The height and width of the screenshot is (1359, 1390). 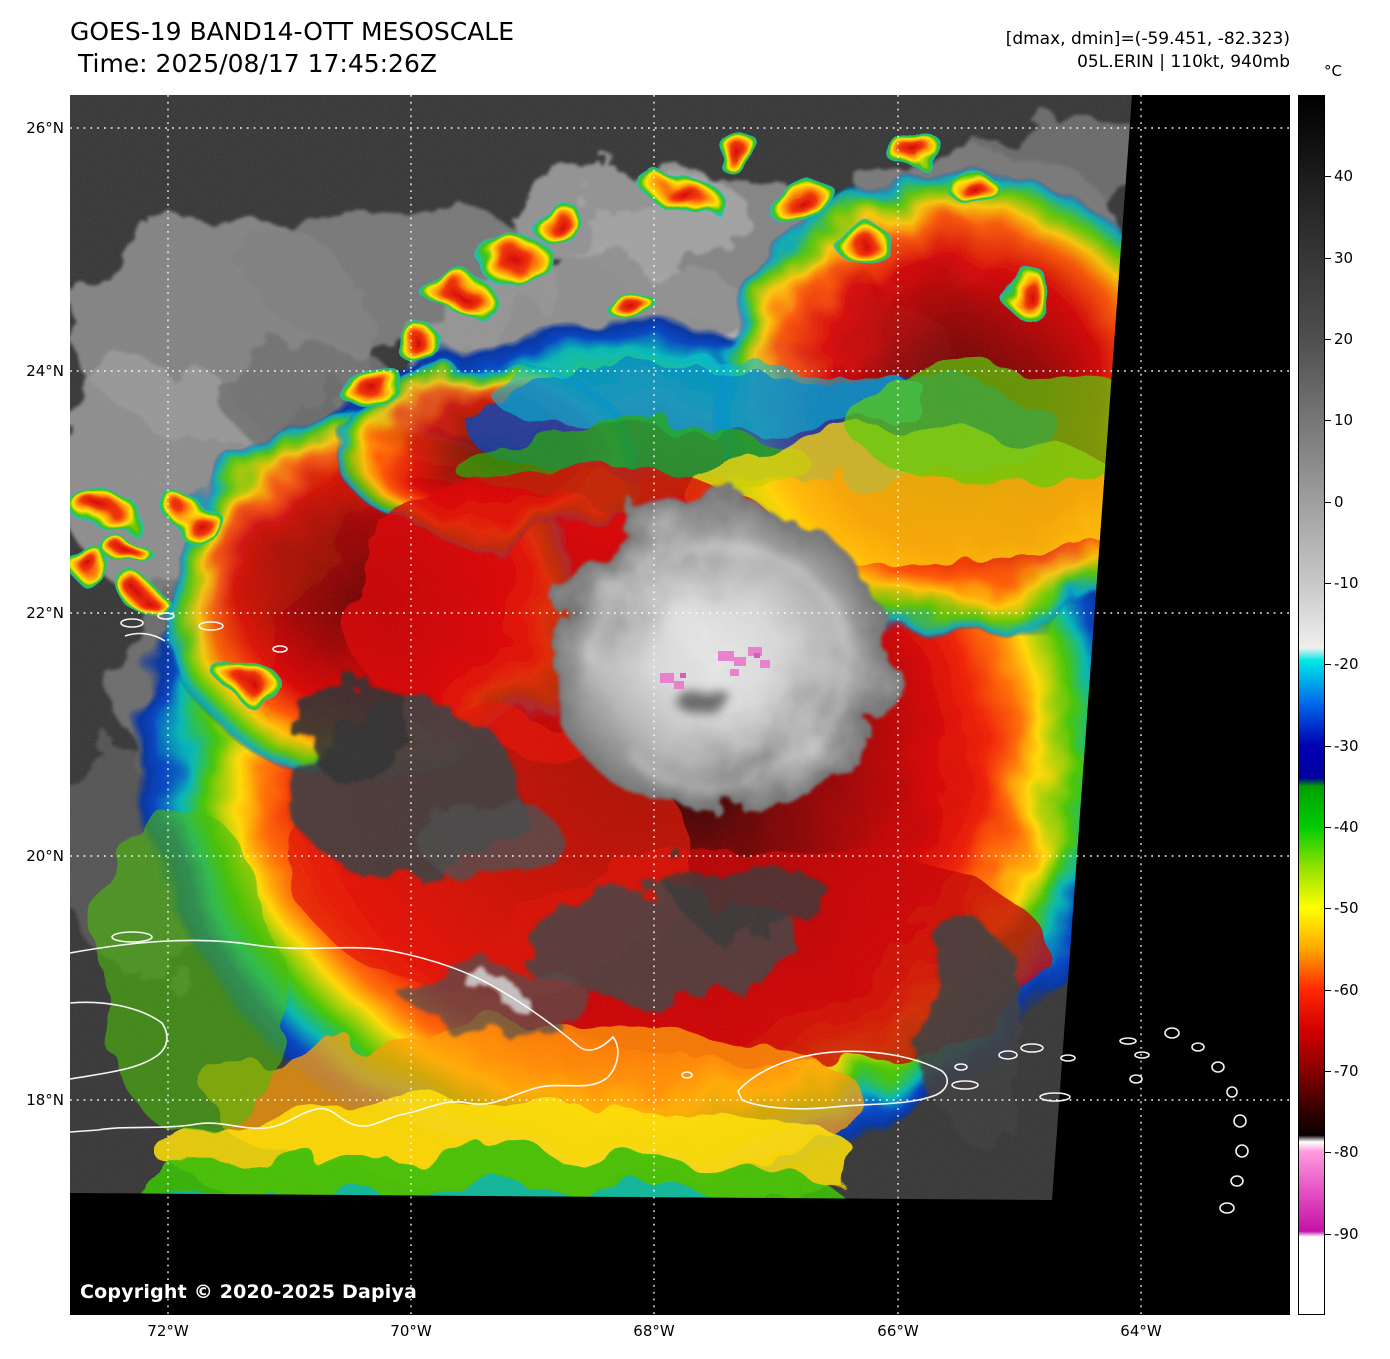 I want to click on lon-label: 72°W, so click(x=168, y=1331).